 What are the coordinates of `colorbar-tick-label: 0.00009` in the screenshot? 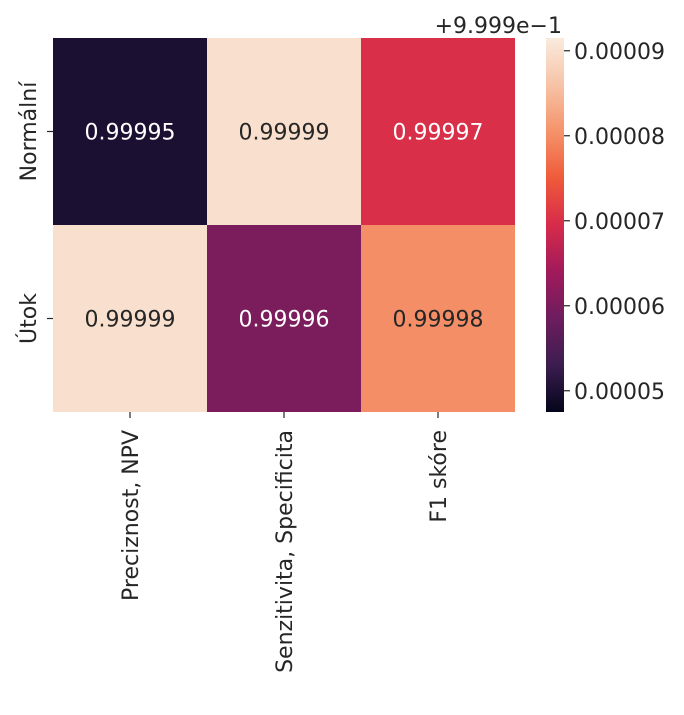 It's located at (619, 52).